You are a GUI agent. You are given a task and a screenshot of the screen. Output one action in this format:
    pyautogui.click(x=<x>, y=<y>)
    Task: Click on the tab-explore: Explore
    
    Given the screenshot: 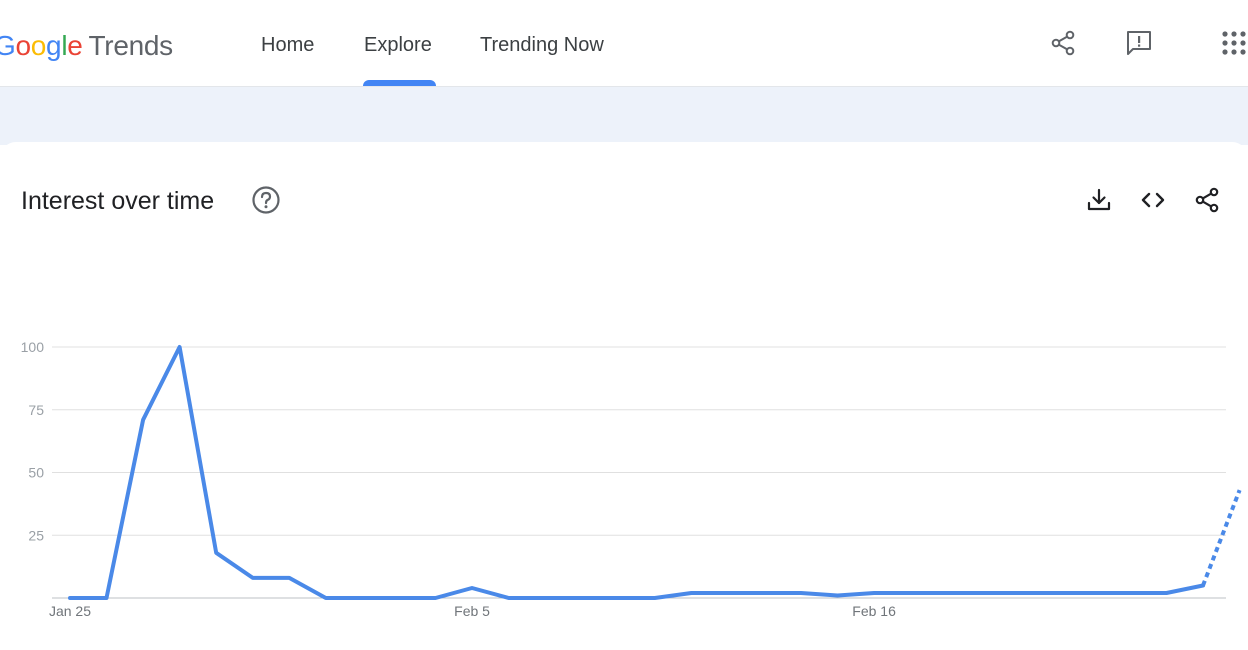 What is the action you would take?
    pyautogui.click(x=398, y=45)
    